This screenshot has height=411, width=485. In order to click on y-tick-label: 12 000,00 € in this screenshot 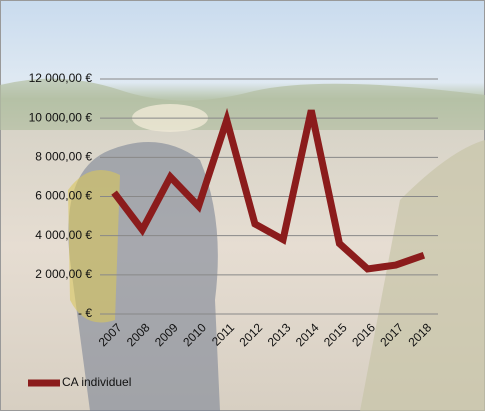, I will do `click(61, 78)`.